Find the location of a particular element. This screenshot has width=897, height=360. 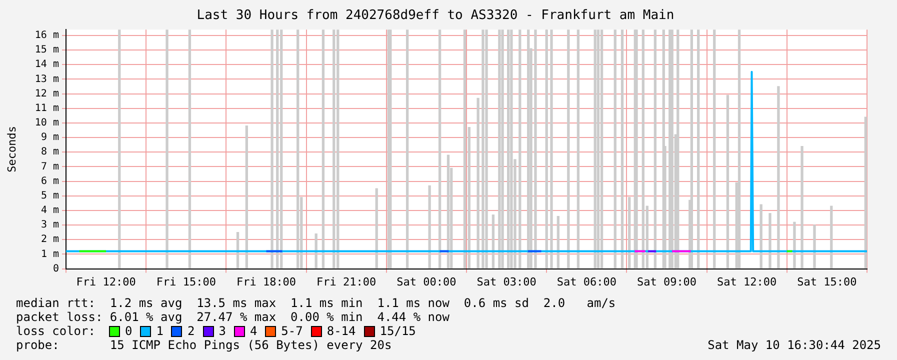

y-tick-label: 12 m is located at coordinates (46, 94).